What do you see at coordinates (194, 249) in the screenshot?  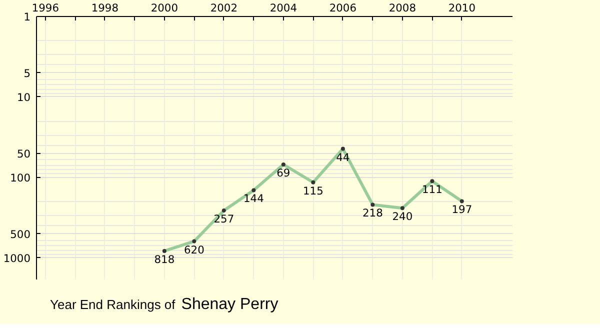 I see `data-label: 620` at bounding box center [194, 249].